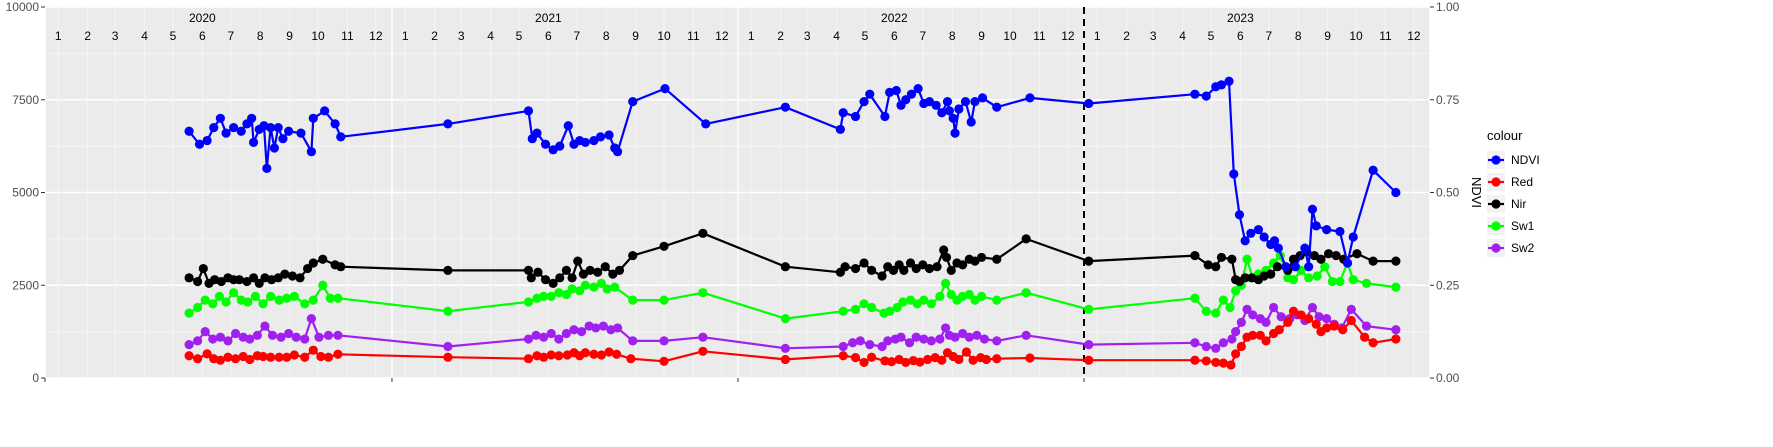  Describe the element at coordinates (1298, 36) in the screenshot. I see `month-label: 8` at that location.